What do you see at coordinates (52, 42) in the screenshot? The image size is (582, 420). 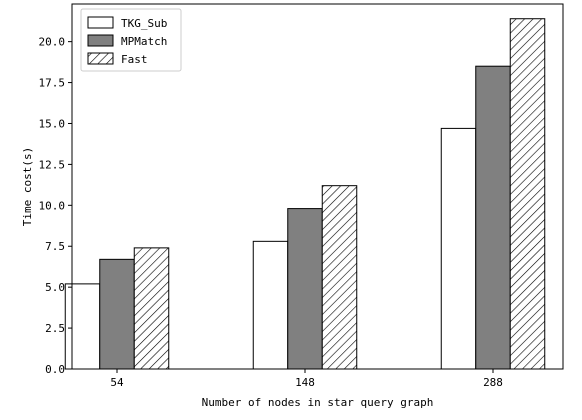 I see `y-tick-label: 20.0` at bounding box center [52, 42].